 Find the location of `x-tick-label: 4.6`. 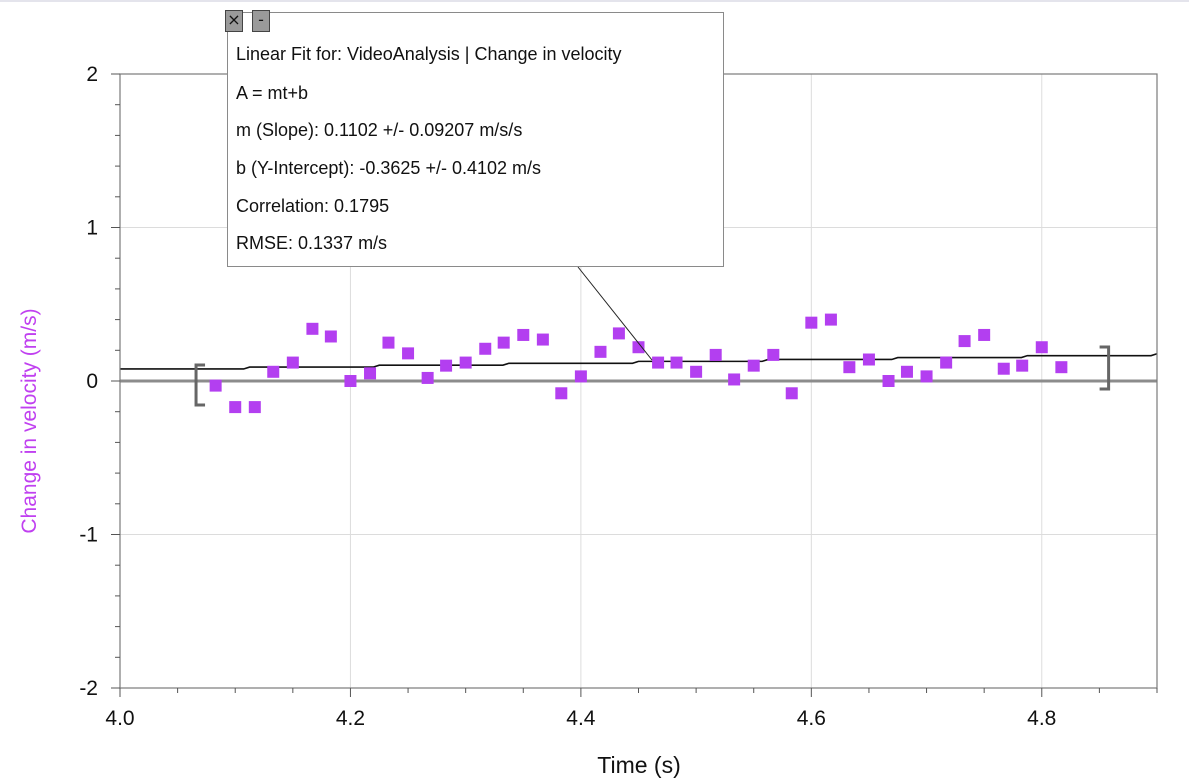

x-tick-label: 4.6 is located at coordinates (811, 718).